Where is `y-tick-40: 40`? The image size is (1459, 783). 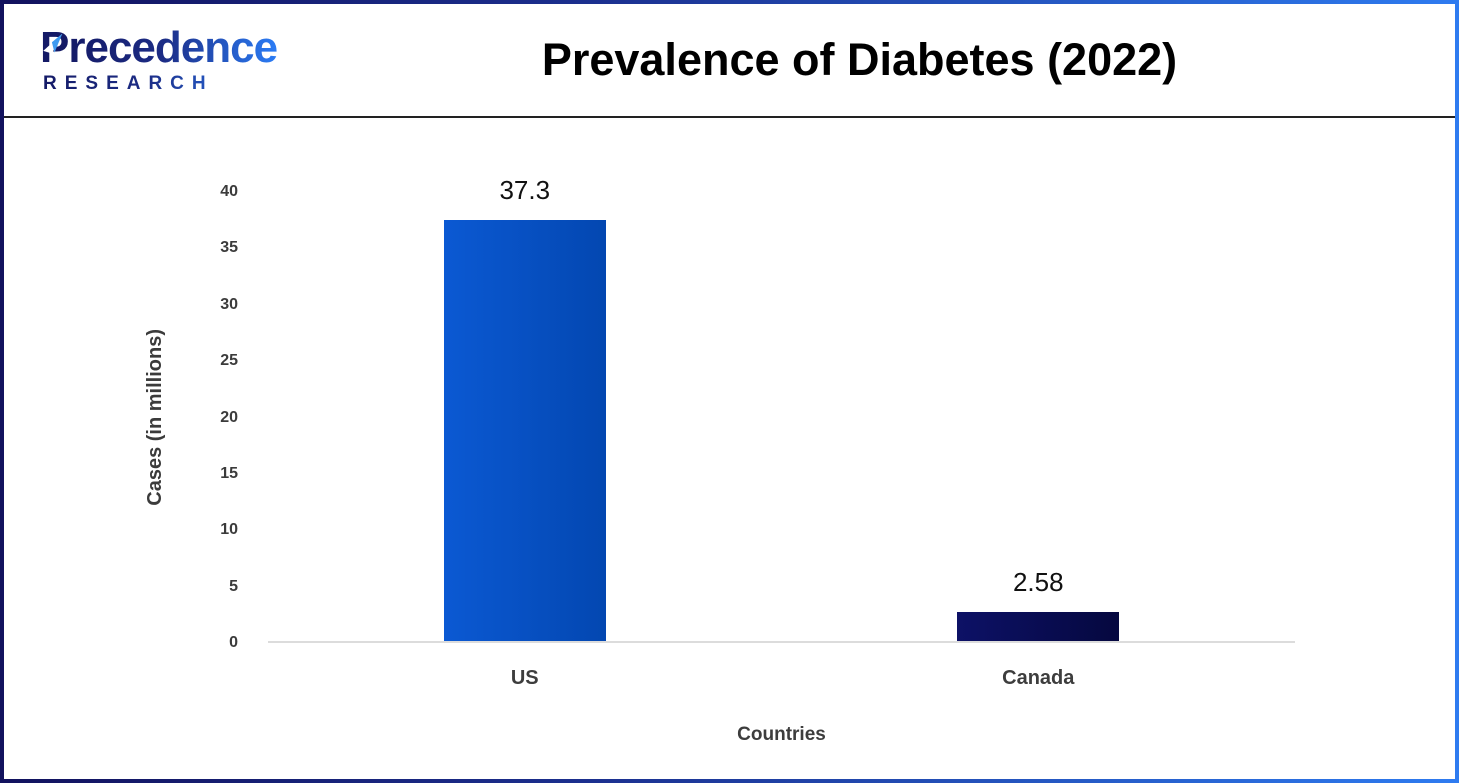
y-tick-40: 40 is located at coordinates (229, 191).